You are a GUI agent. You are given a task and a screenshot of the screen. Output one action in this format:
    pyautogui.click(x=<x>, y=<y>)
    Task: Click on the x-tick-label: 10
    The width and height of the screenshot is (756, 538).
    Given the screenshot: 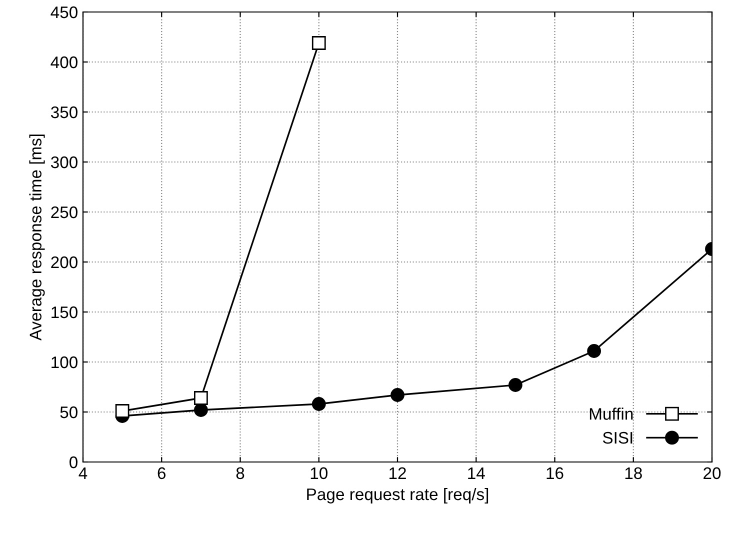 What is the action you would take?
    pyautogui.click(x=319, y=473)
    